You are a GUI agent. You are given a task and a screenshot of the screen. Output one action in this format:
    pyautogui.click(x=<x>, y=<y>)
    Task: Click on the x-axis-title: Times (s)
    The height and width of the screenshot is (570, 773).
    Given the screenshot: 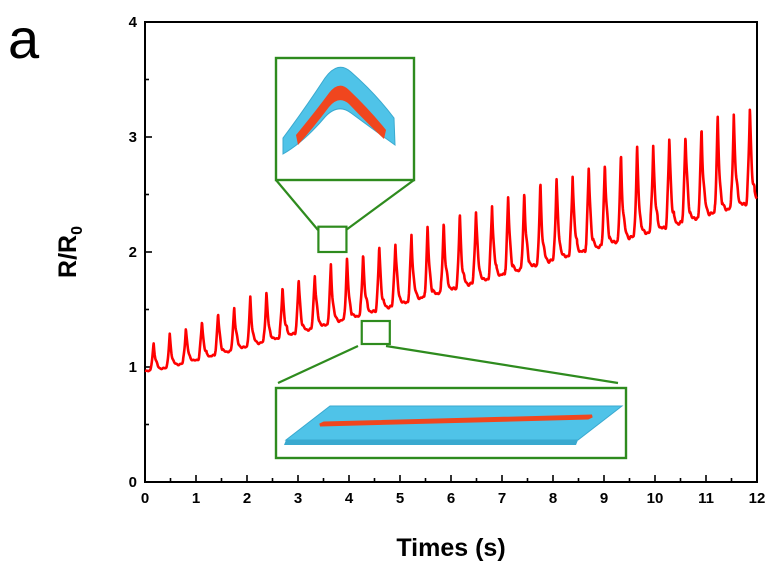 What is the action you would take?
    pyautogui.click(x=450, y=548)
    